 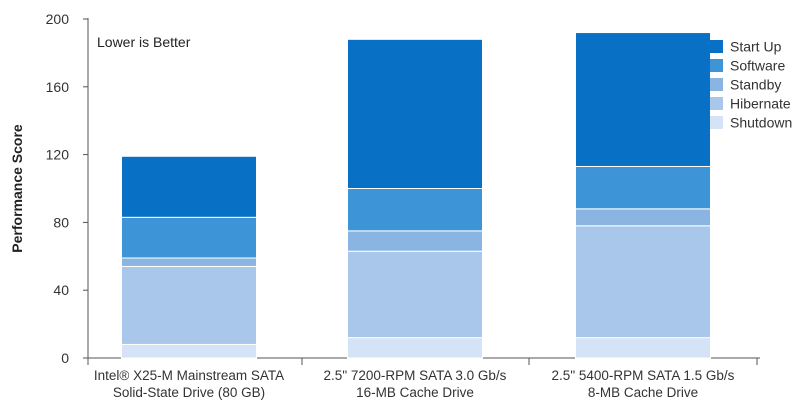 What do you see at coordinates (643, 392) in the screenshot?
I see `x-category-label: 8-MB Cache Drive` at bounding box center [643, 392].